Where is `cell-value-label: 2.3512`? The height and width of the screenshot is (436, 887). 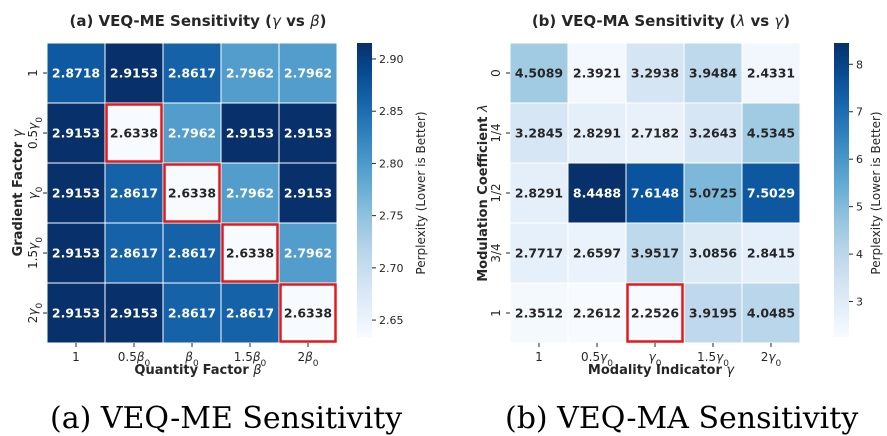 cell-value-label: 2.3512 is located at coordinates (539, 313).